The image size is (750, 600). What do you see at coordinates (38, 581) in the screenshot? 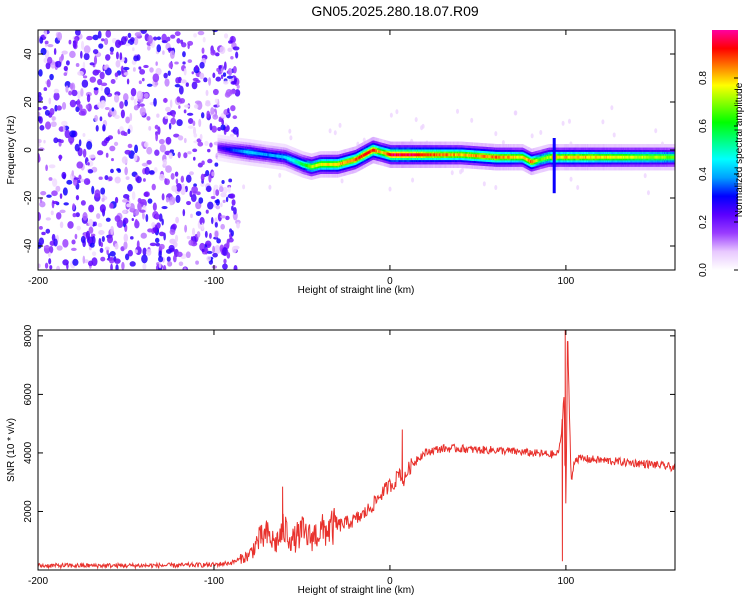
I see `snr-xtick-label: -200` at bounding box center [38, 581].